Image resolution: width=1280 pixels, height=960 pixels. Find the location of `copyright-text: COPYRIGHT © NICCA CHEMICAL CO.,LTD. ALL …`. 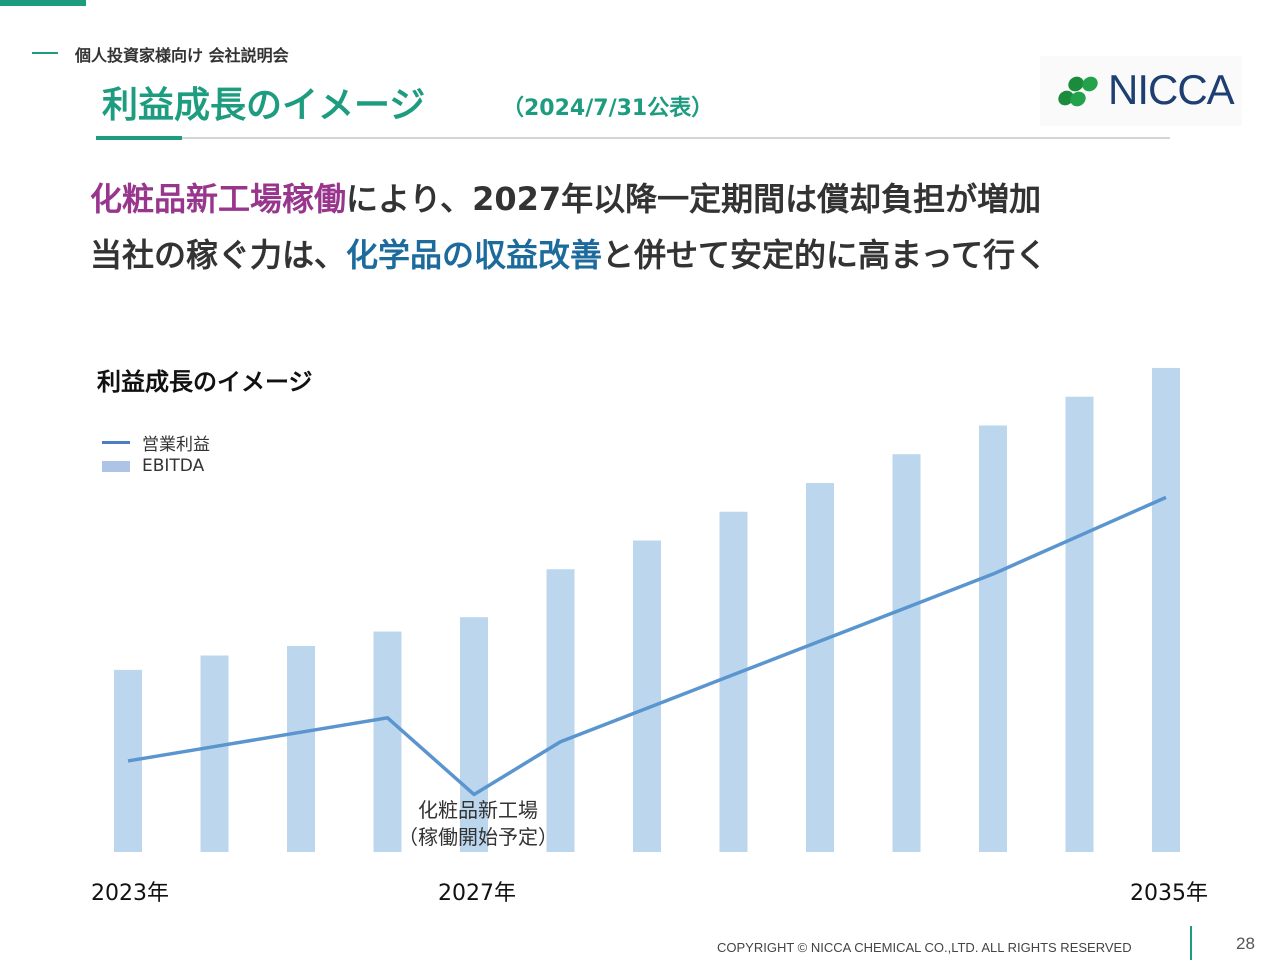

copyright-text: COPYRIGHT © NICCA CHEMICAL CO.,LTD. ALL … is located at coordinates (924, 947).